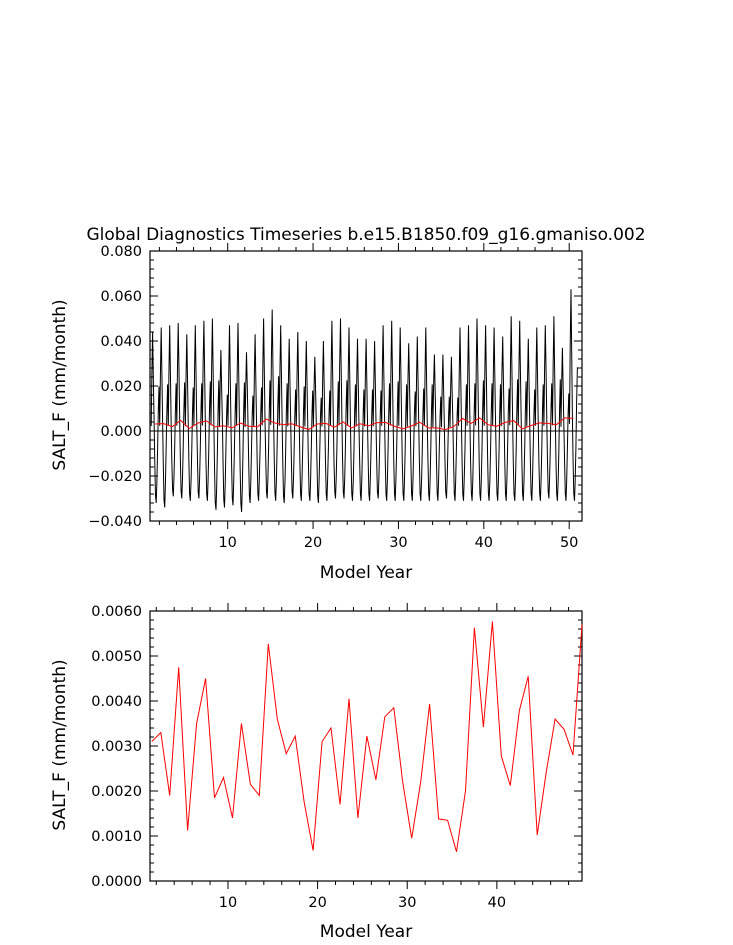  I want to click on top-y-axis-label: SALT_F (mm/month), so click(60, 384).